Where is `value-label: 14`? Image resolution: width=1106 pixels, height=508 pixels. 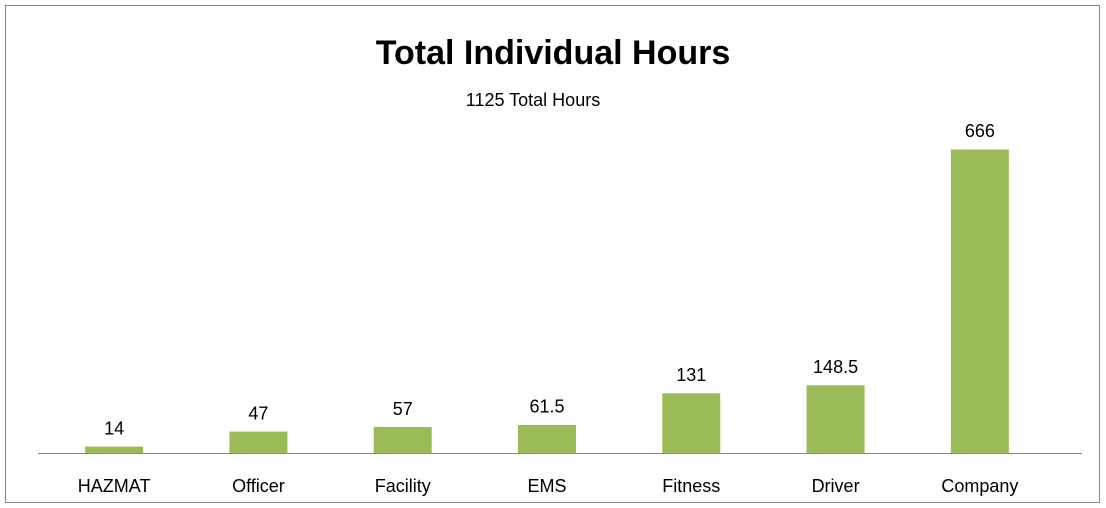 value-label: 14 is located at coordinates (114, 428).